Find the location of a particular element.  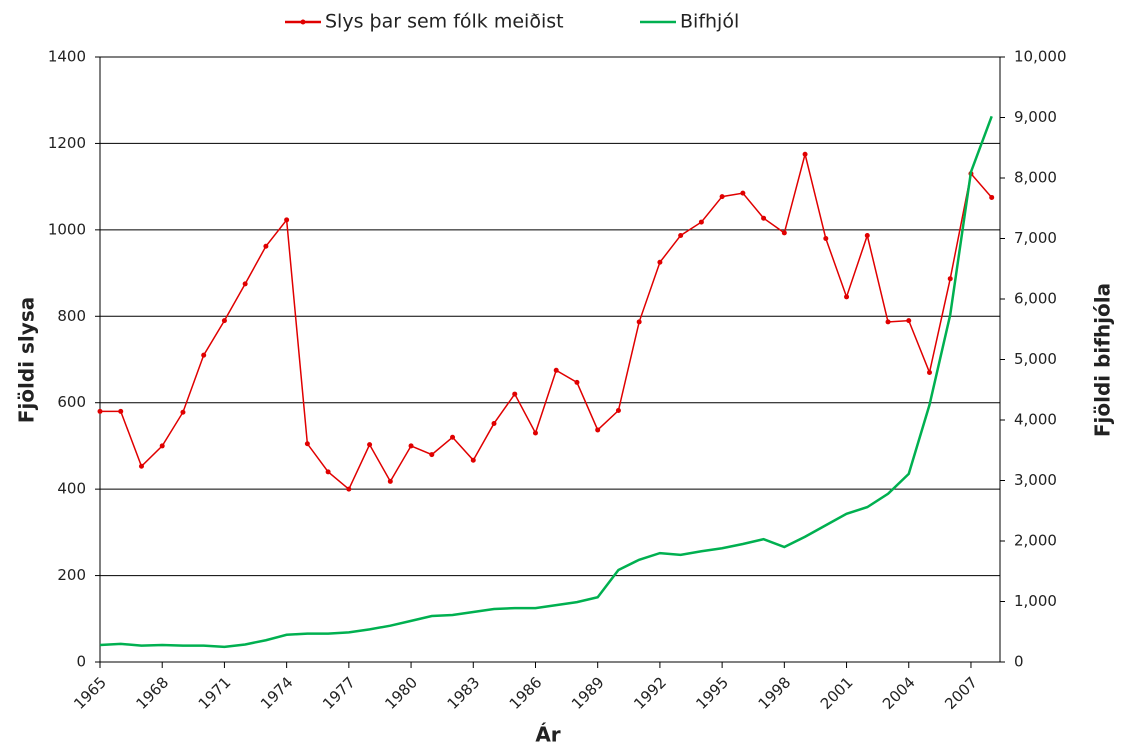

legend-label: Slys þar sem fólk meiðist is located at coordinates (444, 22).